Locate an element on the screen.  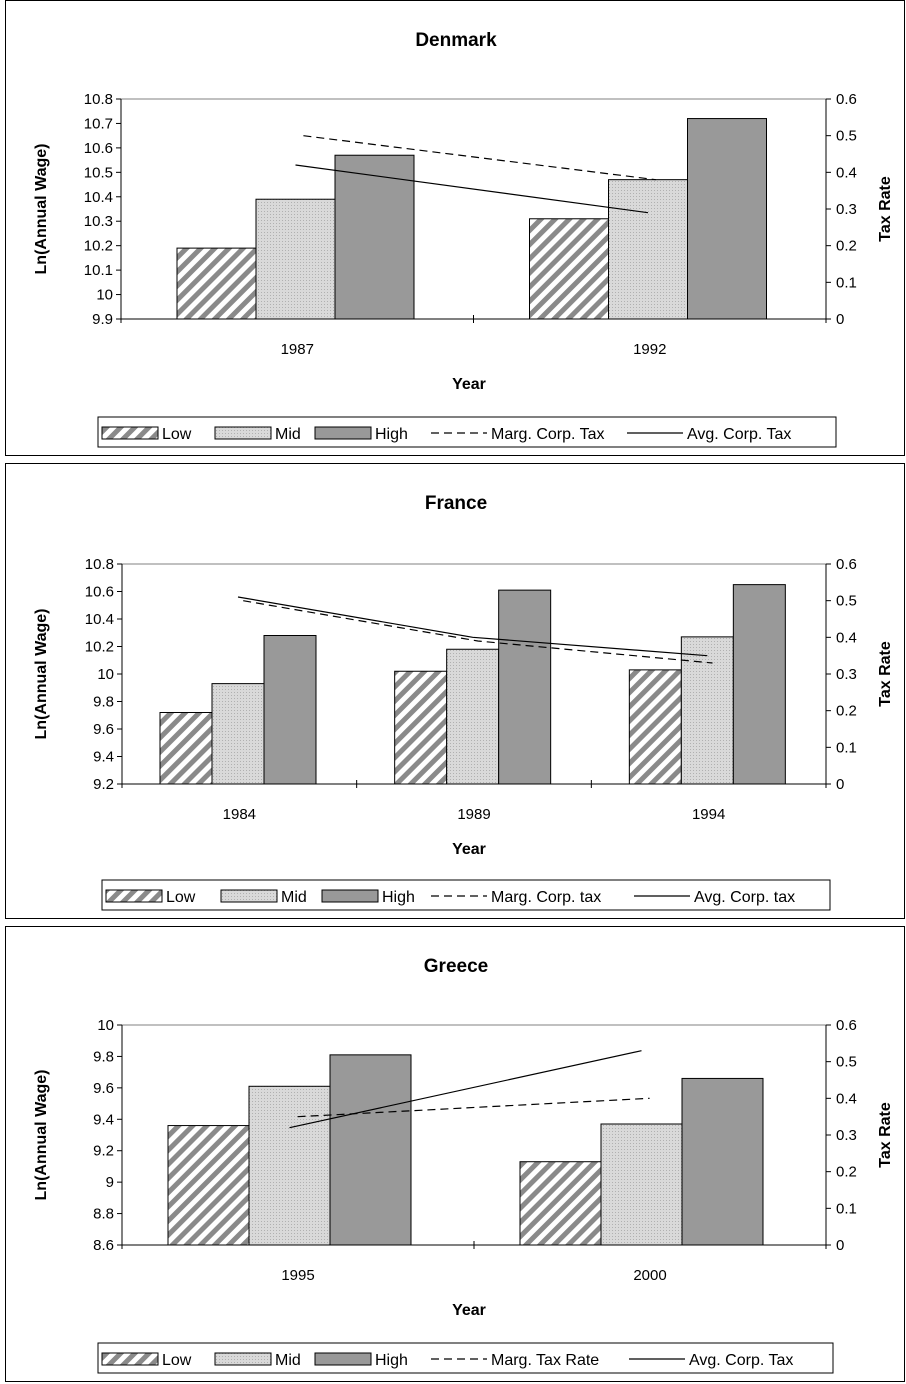
legend: Low Mid High Marg. Corp. tax Avg. Corp. tax is located at coordinates (466, 895).